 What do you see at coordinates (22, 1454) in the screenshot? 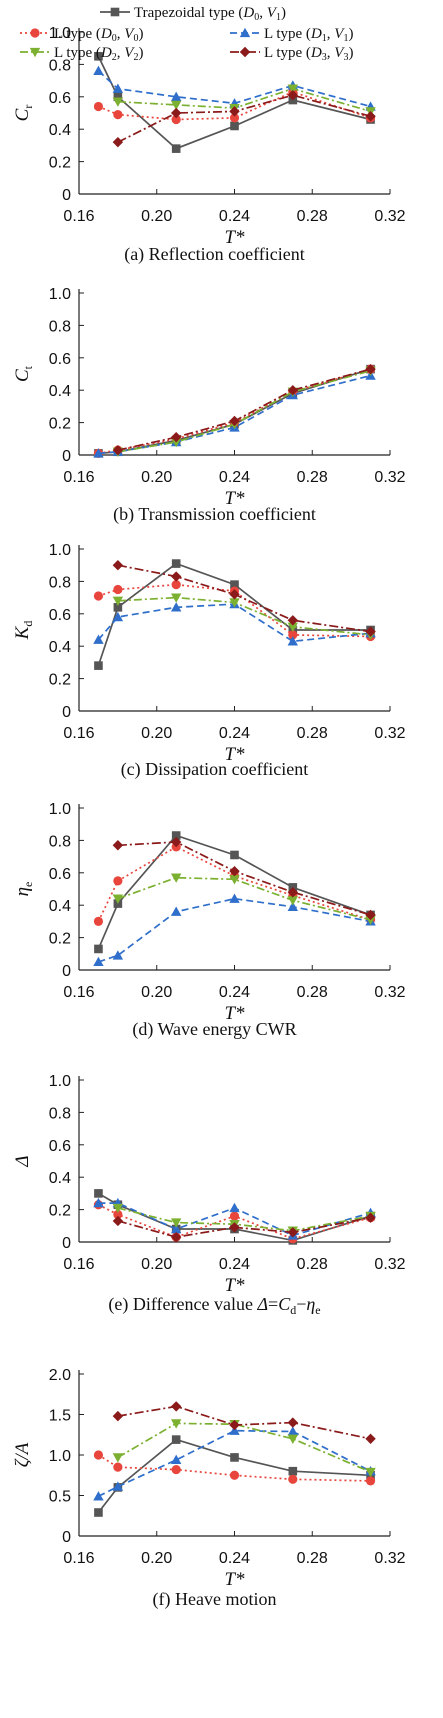
I see `y-axis-title: ζ/A` at bounding box center [22, 1454].